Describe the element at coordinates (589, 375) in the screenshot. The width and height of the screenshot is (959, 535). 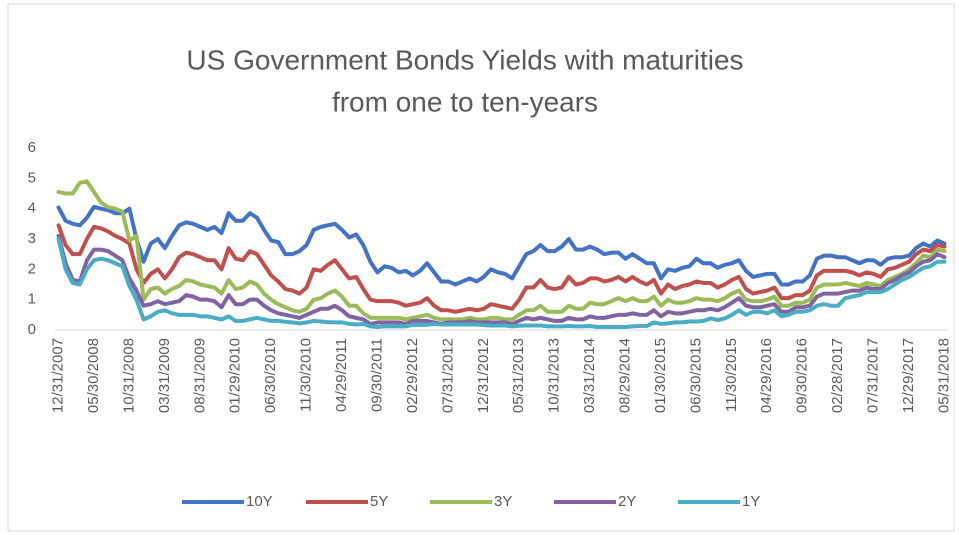
I see `x-tick-label: 03/31/2014` at that location.